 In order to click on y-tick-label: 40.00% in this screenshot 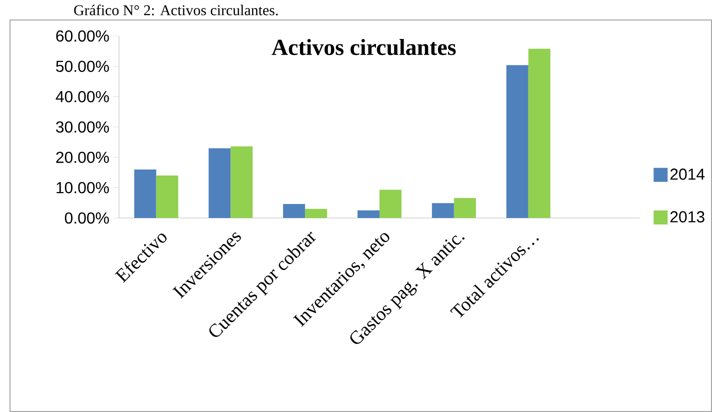, I will do `click(82, 96)`.